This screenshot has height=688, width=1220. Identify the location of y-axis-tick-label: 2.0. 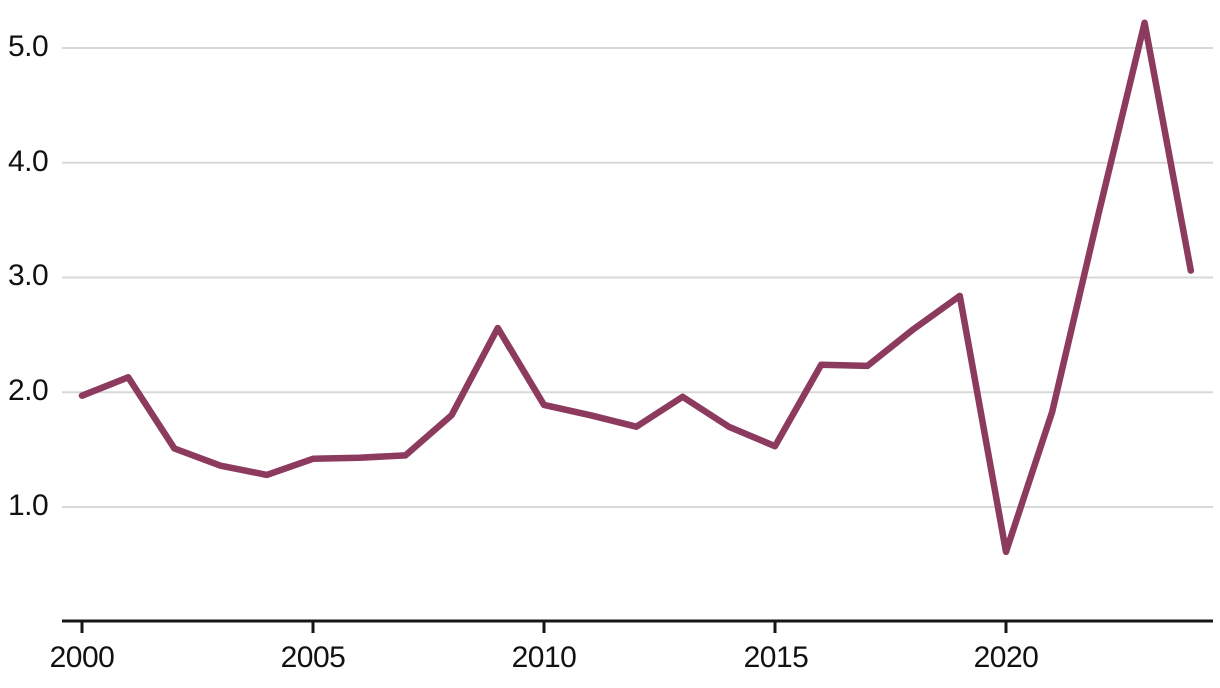
(28, 390).